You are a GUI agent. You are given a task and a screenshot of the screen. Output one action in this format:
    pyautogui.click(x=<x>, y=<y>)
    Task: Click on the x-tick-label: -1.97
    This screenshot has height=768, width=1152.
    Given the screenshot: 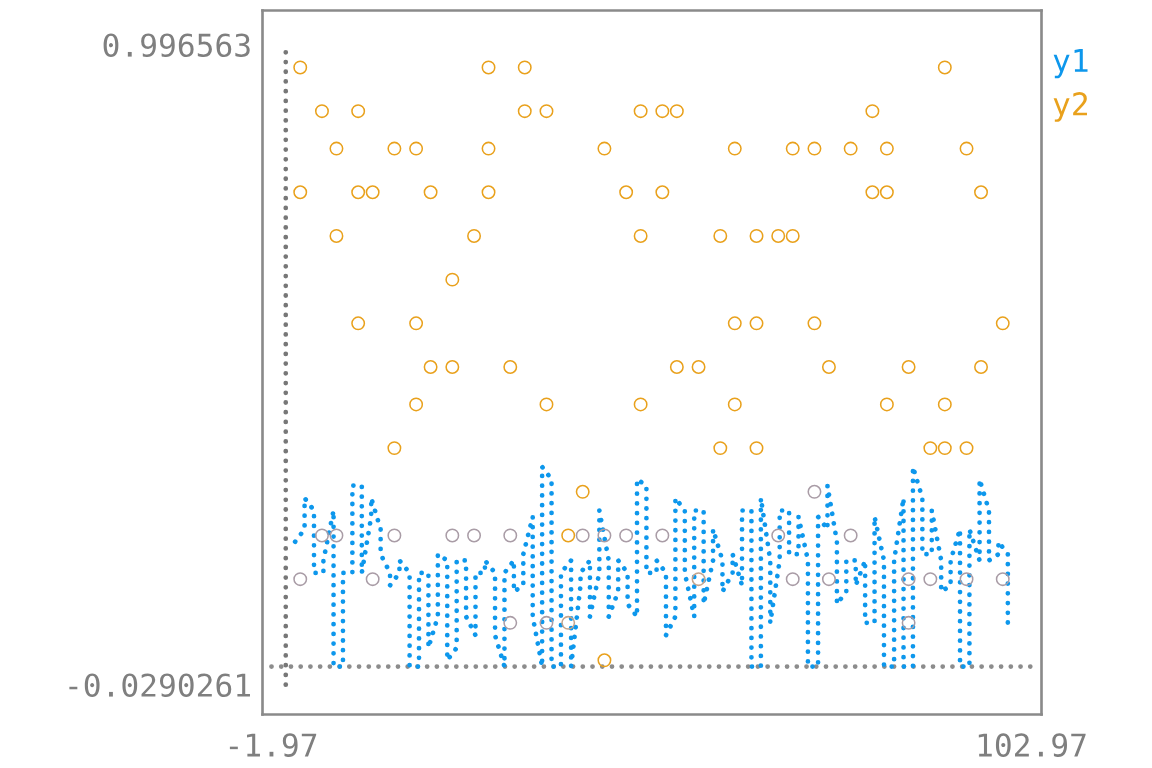 What is the action you would take?
    pyautogui.click(x=273, y=745)
    